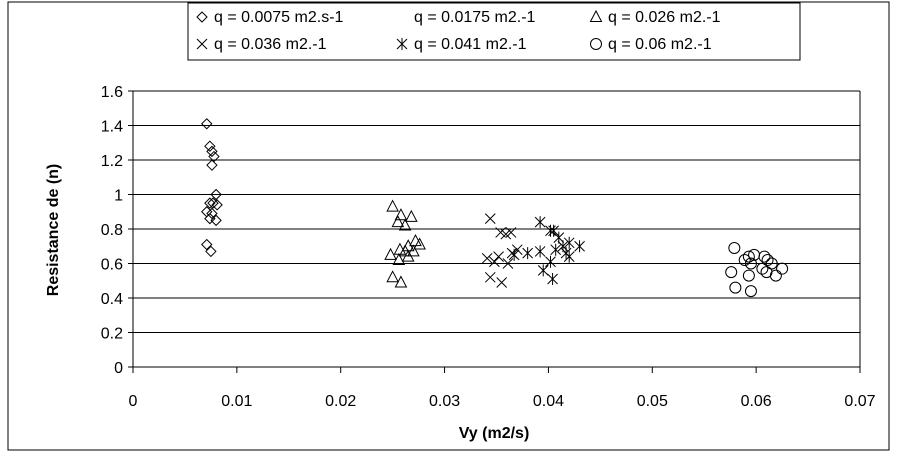 The height and width of the screenshot is (455, 899). I want to click on y-tick-label: 1.2, so click(112, 161).